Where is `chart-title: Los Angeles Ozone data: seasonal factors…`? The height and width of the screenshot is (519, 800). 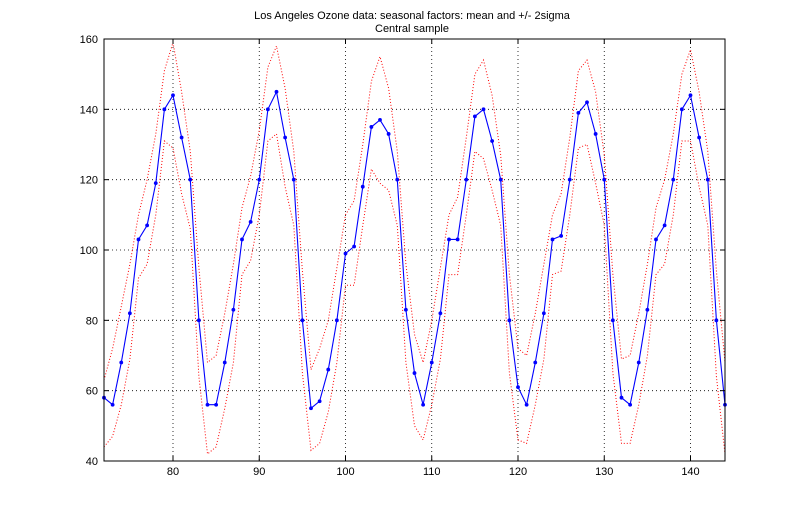 chart-title: Los Angeles Ozone data: seasonal factors… is located at coordinates (412, 16).